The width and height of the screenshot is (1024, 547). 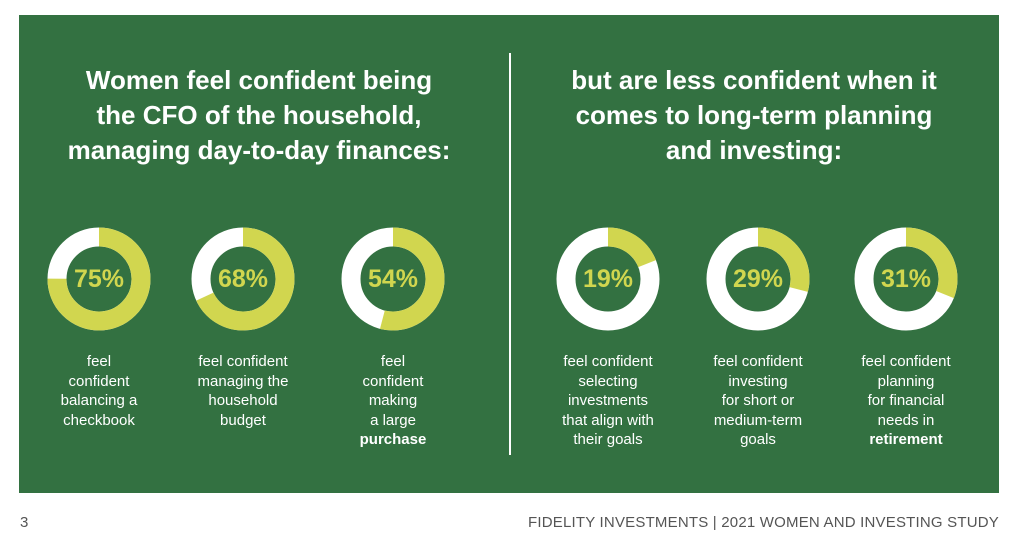 I want to click on caption-line: managing the, so click(x=243, y=381).